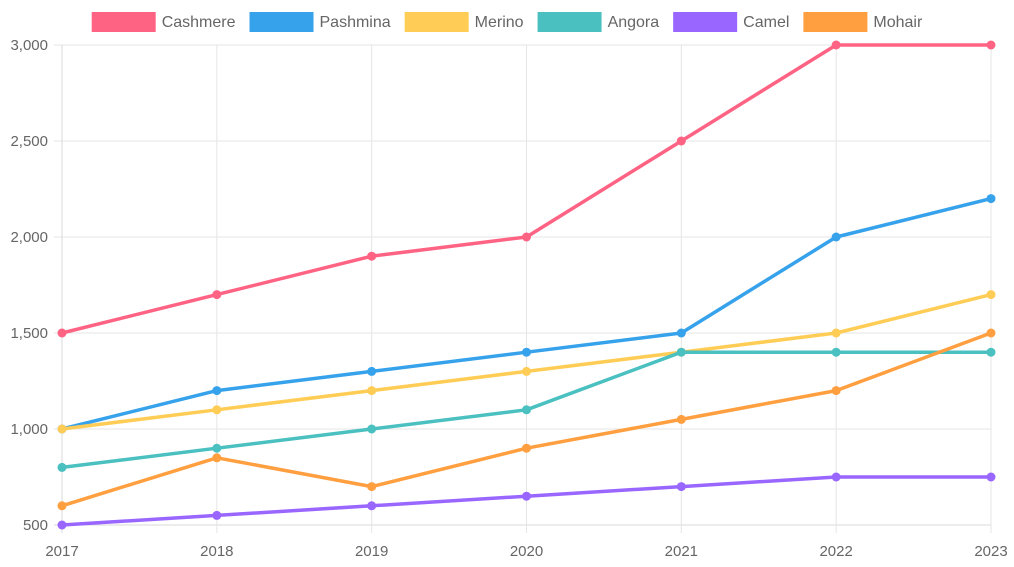 The image size is (1014, 567). What do you see at coordinates (35, 525) in the screenshot?
I see `y-tick-label: 500` at bounding box center [35, 525].